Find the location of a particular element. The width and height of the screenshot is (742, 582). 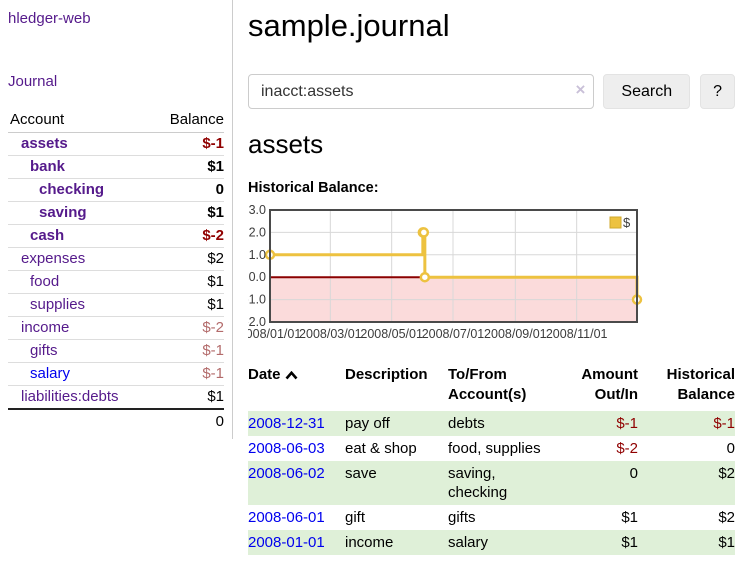

account-balance: $-2 is located at coordinates (187, 328).